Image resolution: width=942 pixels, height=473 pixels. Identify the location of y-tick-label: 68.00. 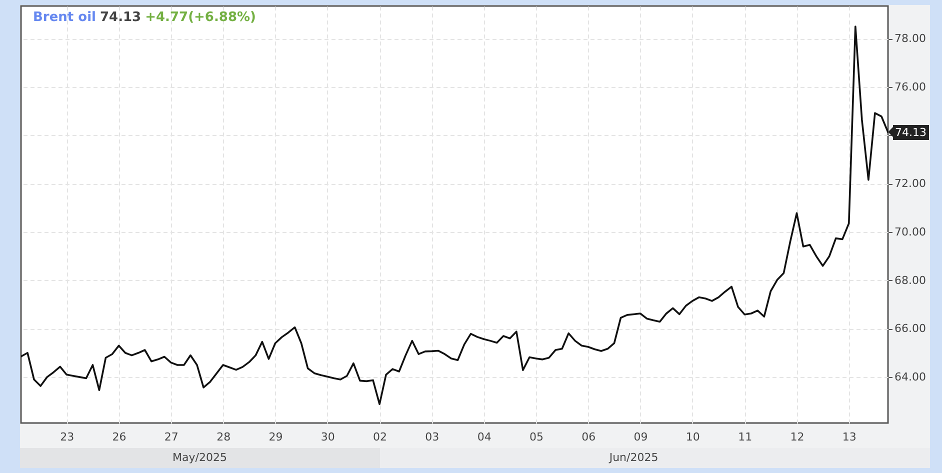
(910, 280).